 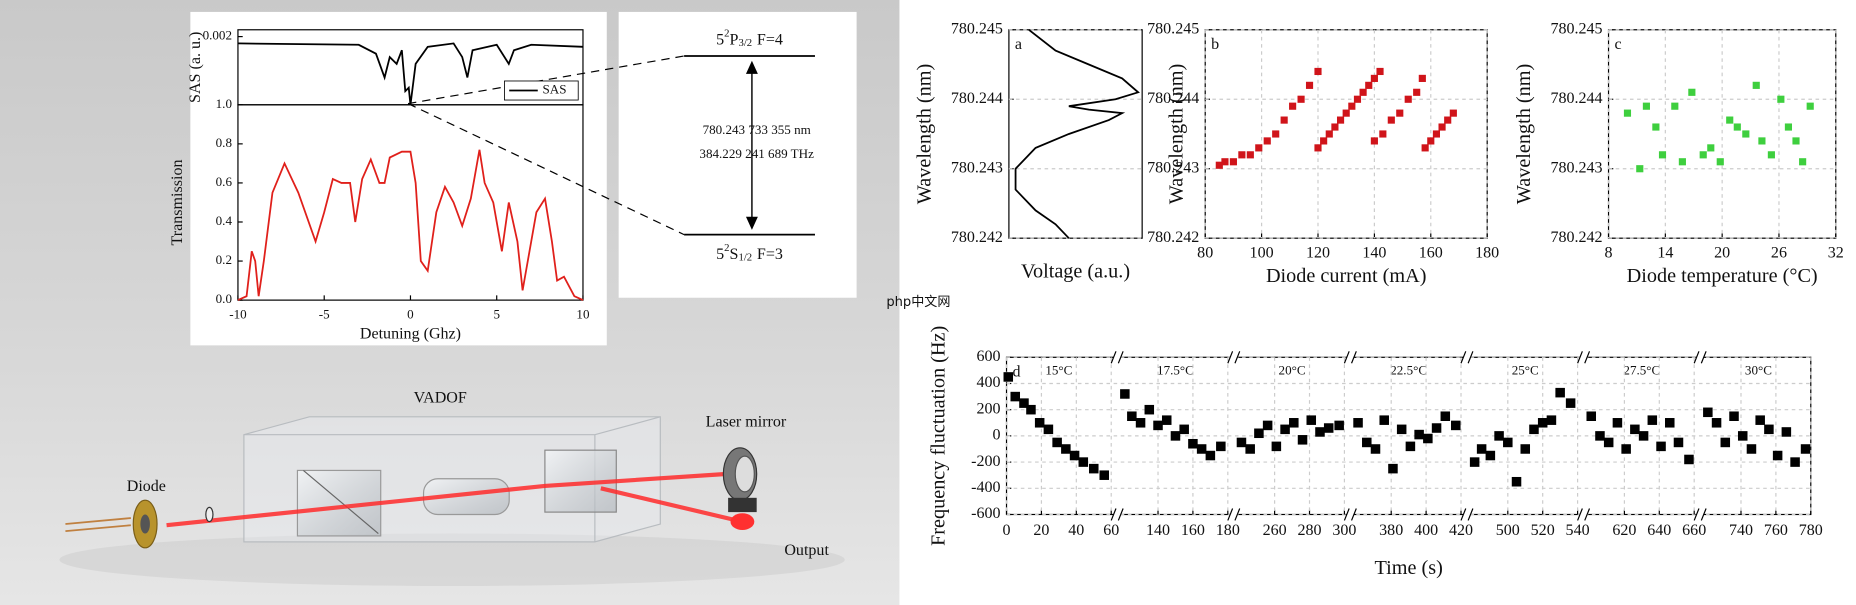 What do you see at coordinates (749, 253) in the screenshot?
I see `lower-label: 52S1/2 F=3` at bounding box center [749, 253].